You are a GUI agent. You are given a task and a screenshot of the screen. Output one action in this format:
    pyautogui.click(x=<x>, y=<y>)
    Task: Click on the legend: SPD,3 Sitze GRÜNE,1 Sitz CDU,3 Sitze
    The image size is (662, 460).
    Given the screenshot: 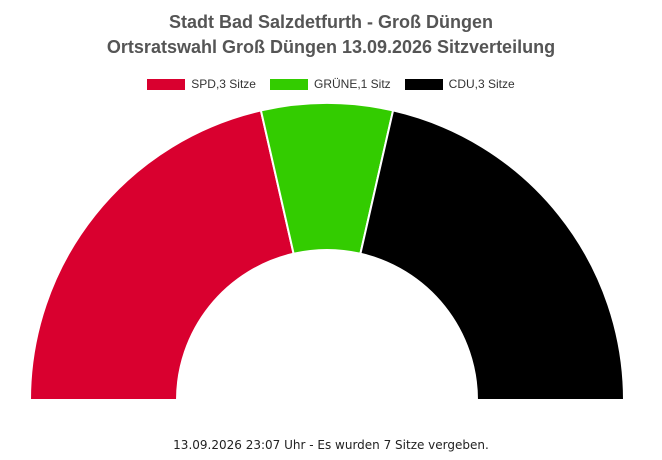 What is the action you would take?
    pyautogui.click(x=331, y=84)
    